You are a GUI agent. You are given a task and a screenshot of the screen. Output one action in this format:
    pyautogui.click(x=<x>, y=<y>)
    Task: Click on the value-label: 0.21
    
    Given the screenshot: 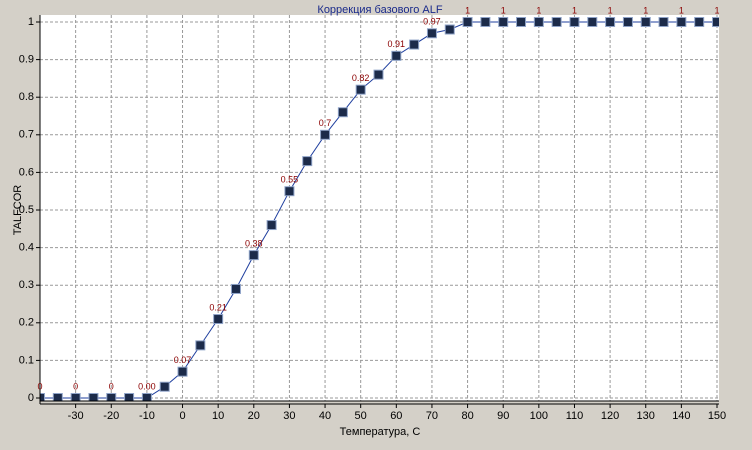 What is the action you would take?
    pyautogui.click(x=218, y=307)
    